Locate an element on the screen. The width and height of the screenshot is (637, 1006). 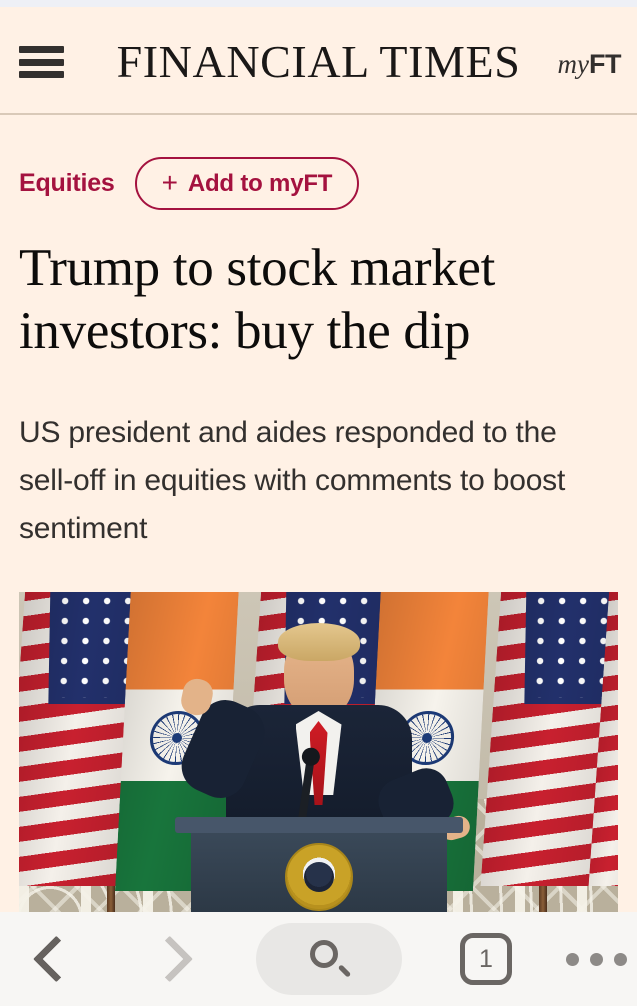
search-button is located at coordinates (329, 959).